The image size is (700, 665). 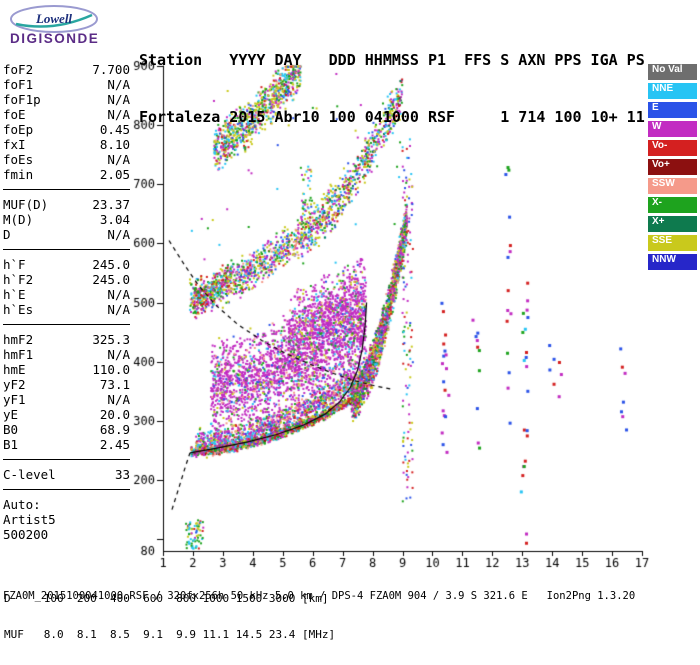 What do you see at coordinates (14, 114) in the screenshot?
I see `parameter-label: foE` at bounding box center [14, 114].